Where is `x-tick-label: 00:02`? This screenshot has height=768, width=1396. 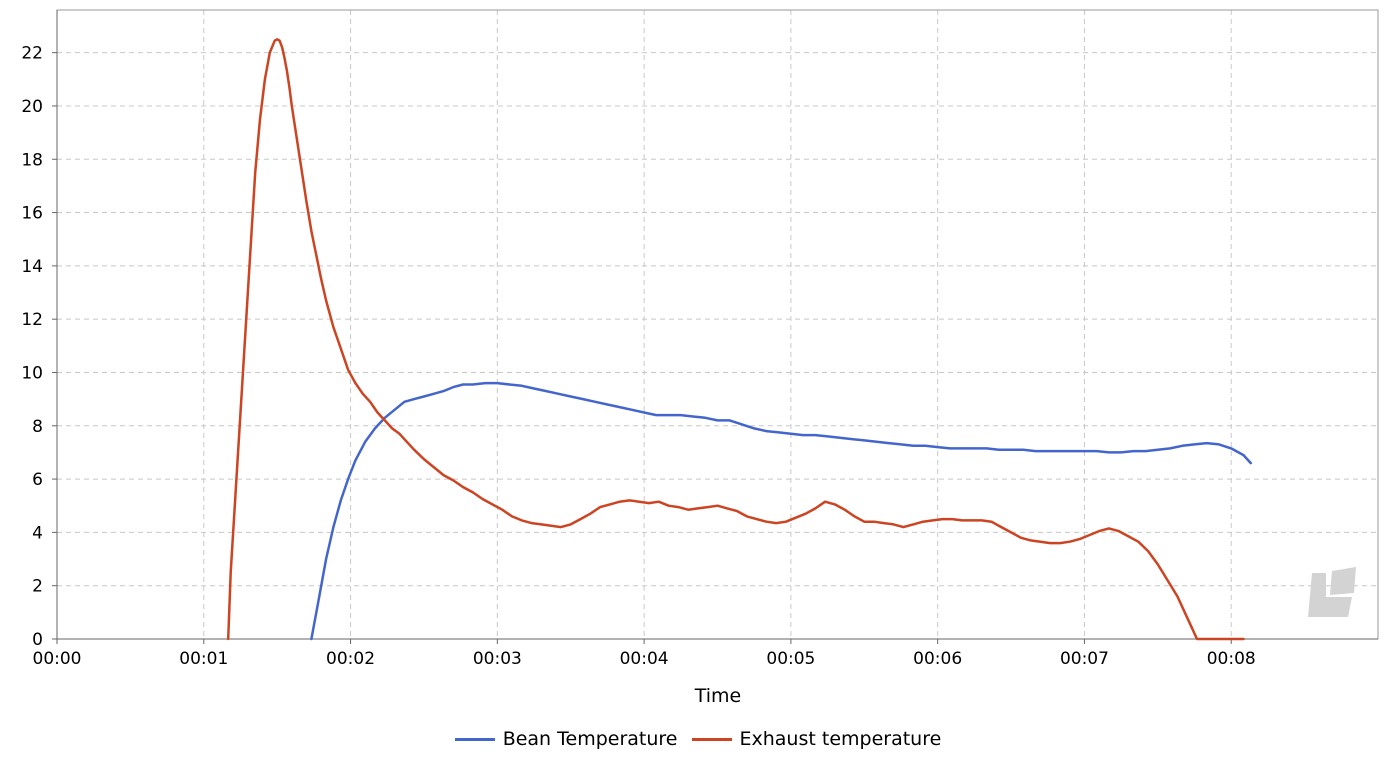
x-tick-label: 00:02 is located at coordinates (350, 659).